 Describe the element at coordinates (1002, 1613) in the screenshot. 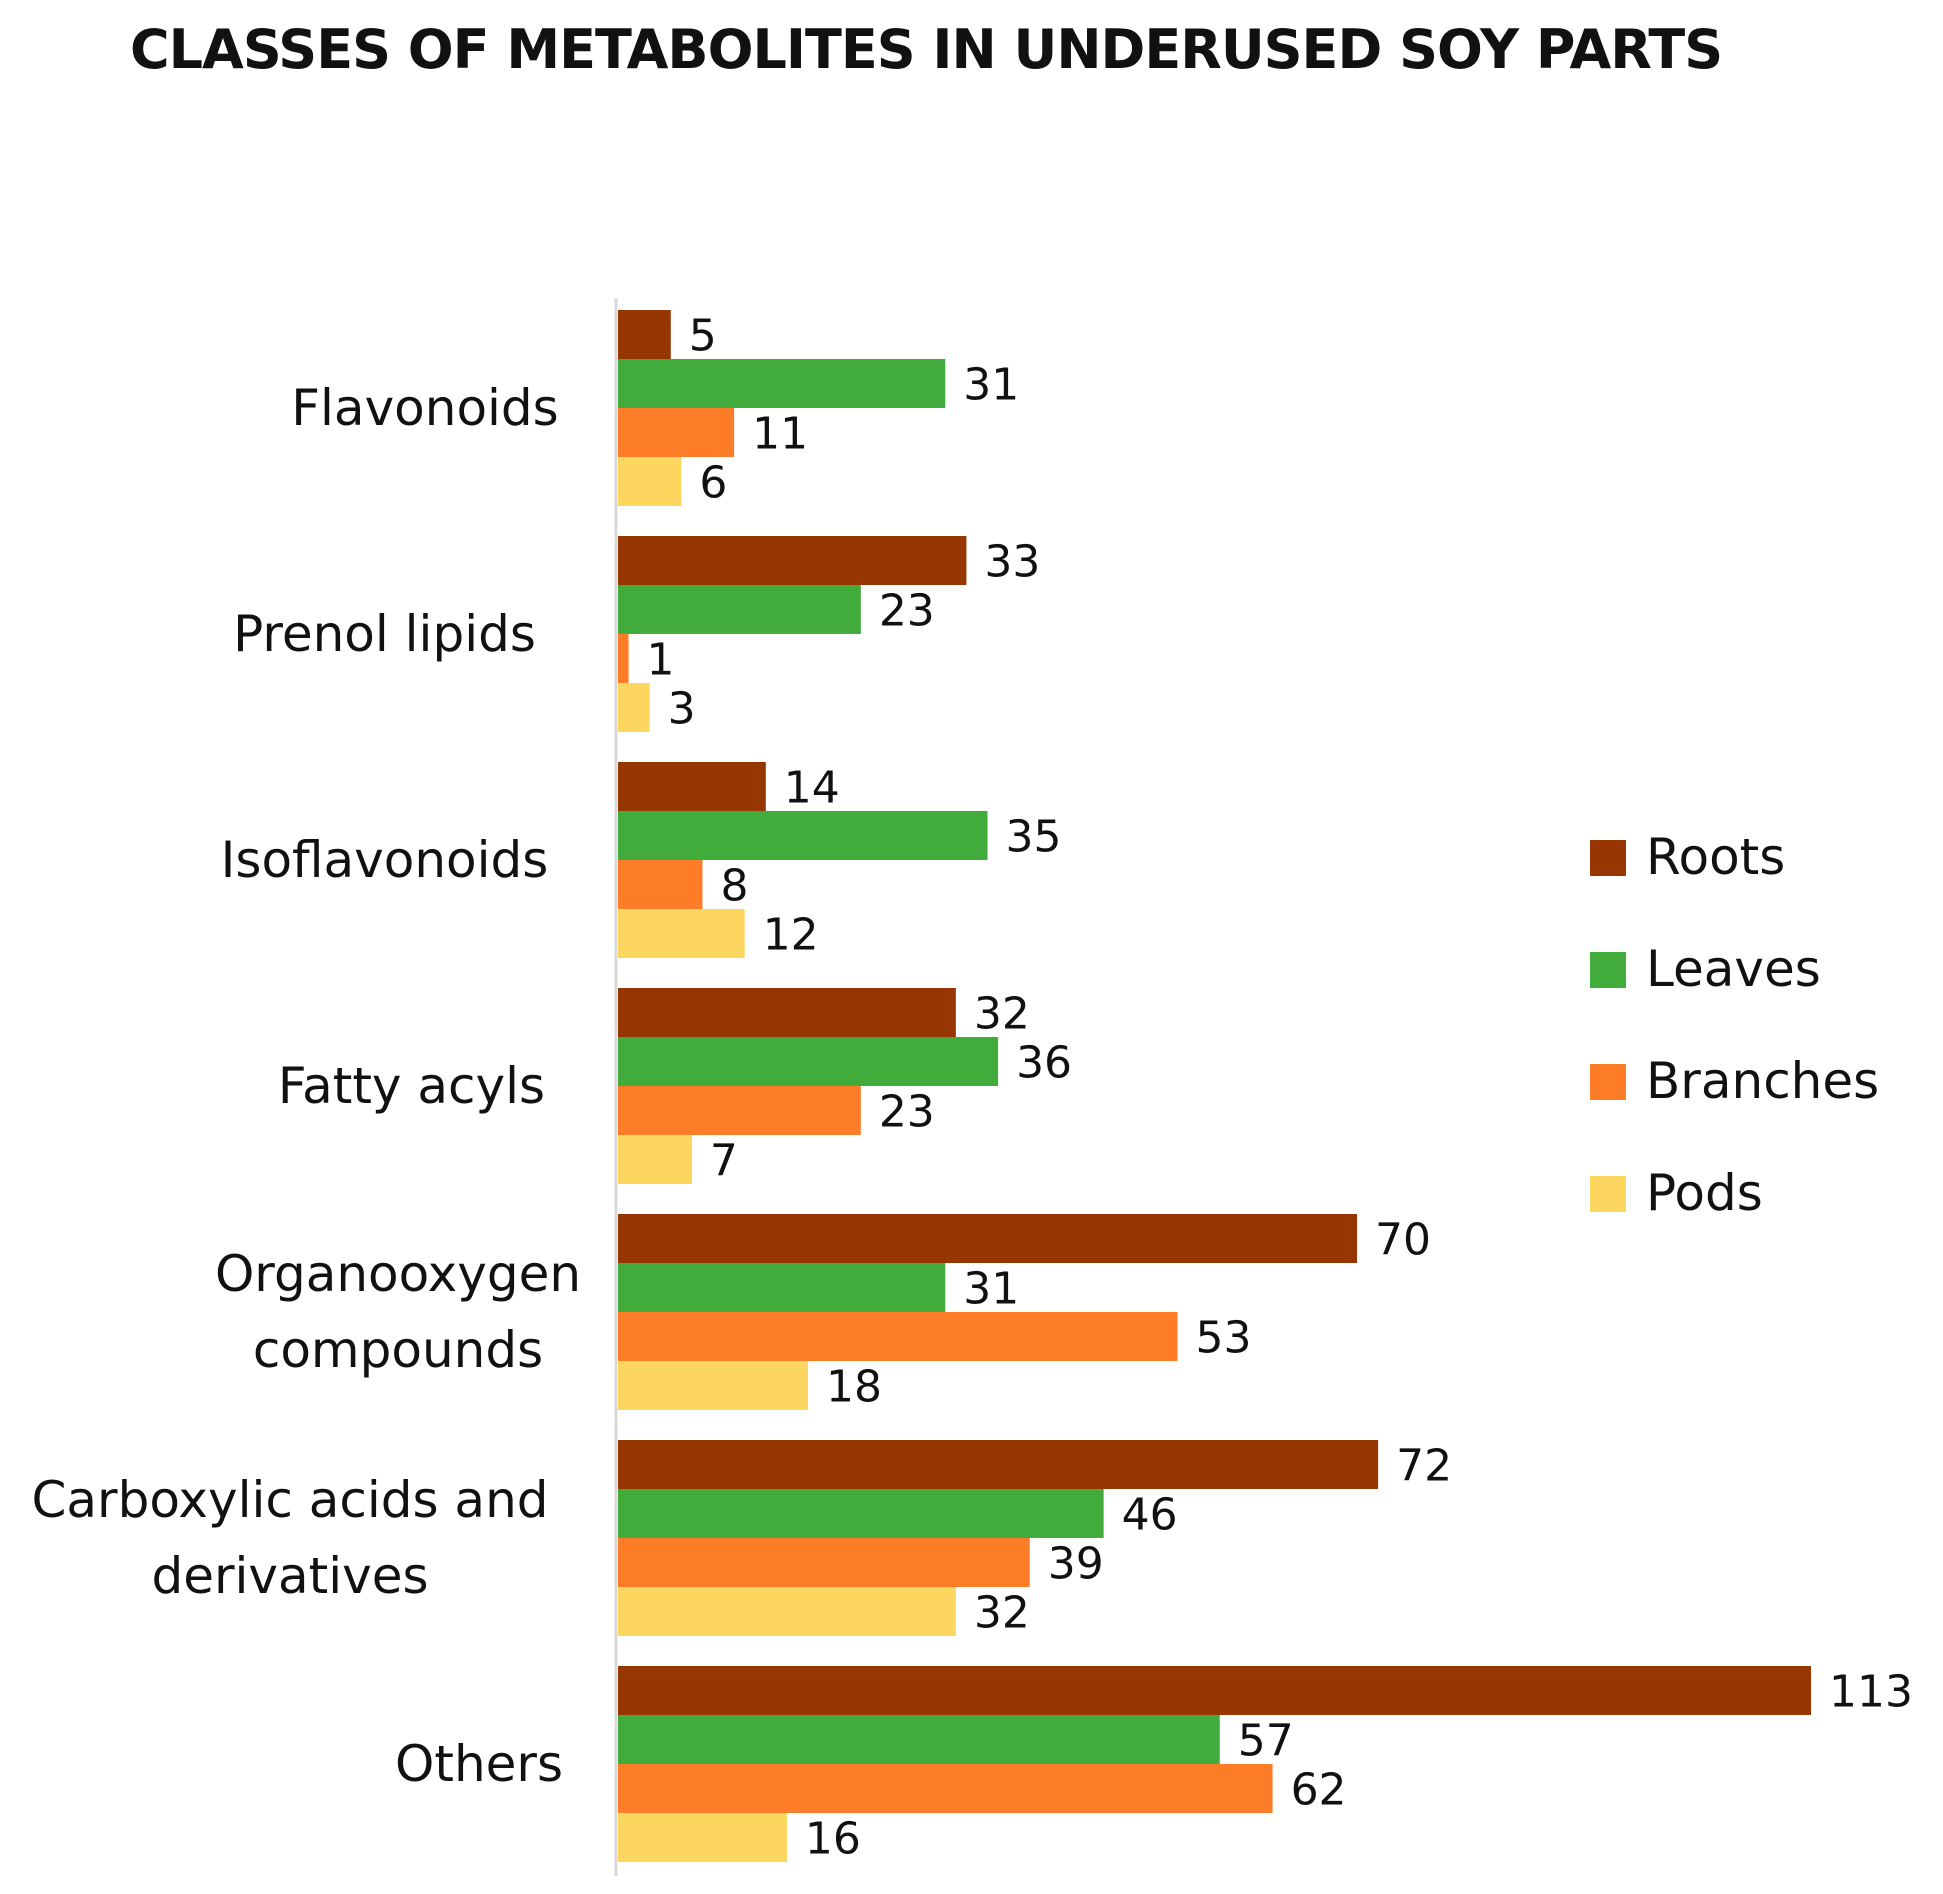

I see `data-label-pods: 32` at that location.